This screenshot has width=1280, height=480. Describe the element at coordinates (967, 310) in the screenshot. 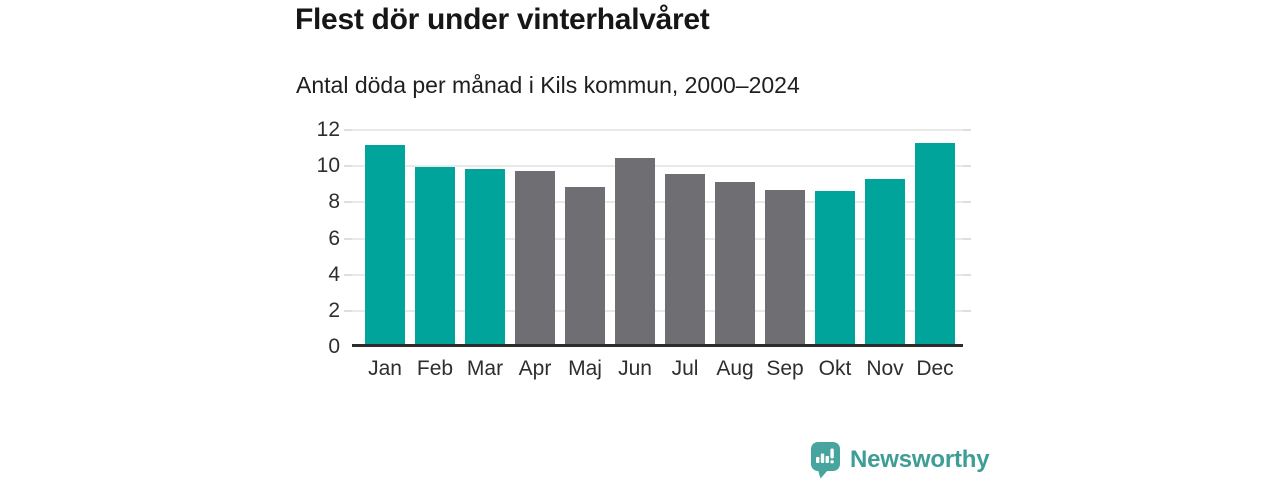

I see `right-tick-y2` at that location.